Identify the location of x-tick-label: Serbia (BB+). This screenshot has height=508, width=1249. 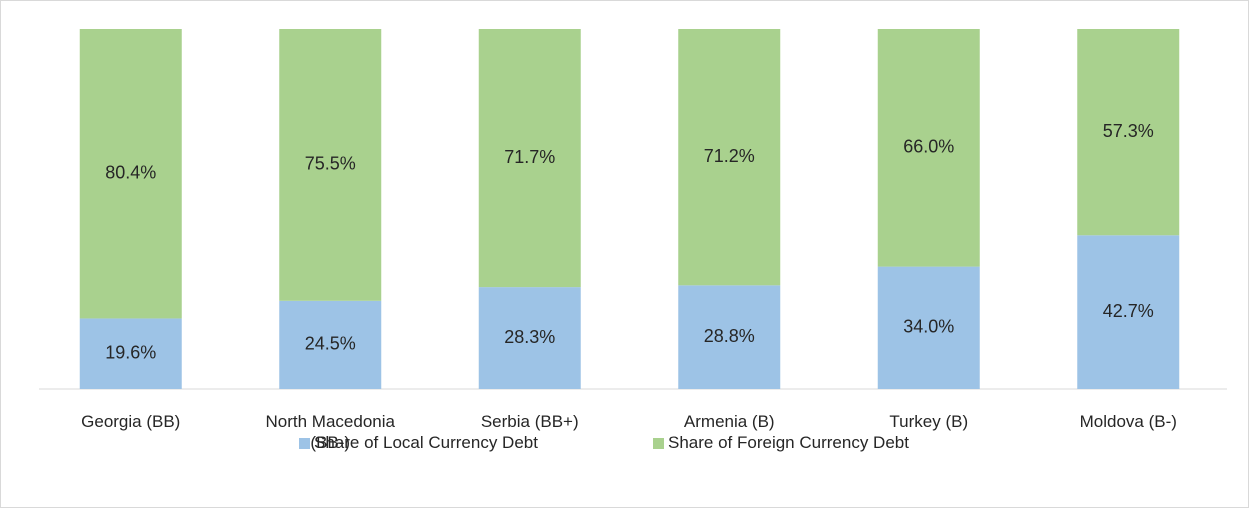
(529, 421).